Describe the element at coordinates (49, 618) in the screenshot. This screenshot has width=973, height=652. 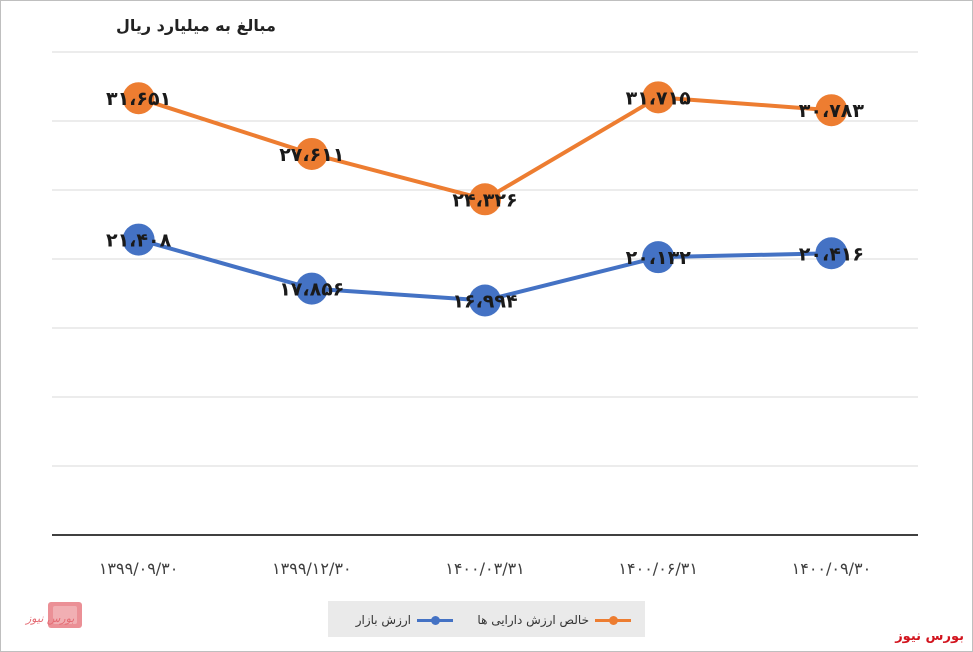
I see `logo-text: بورس نیوز` at that location.